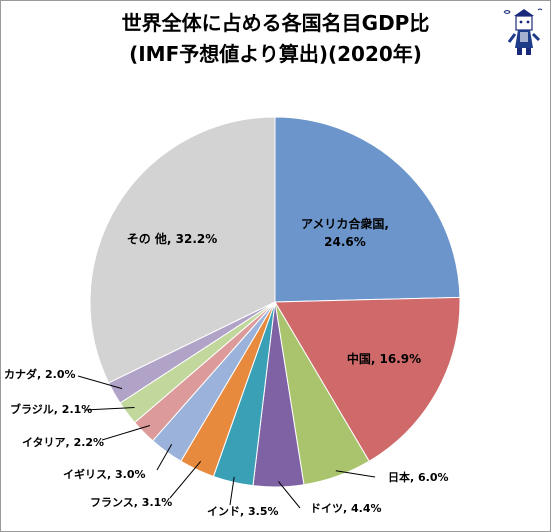  Describe the element at coordinates (275, 54) in the screenshot. I see `chart-title-line2: (IMF予想値より算出)(2020年)` at that location.